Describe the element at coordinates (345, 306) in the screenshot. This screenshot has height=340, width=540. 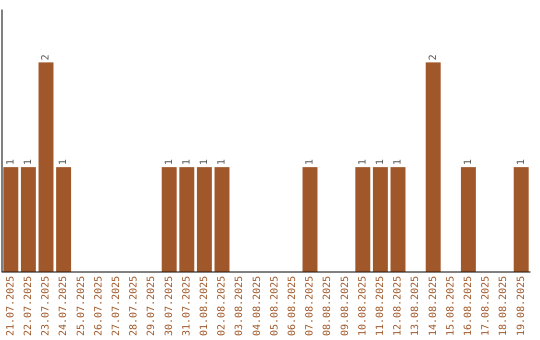
I see `x-tick-label: 09.08.2025` at that location.